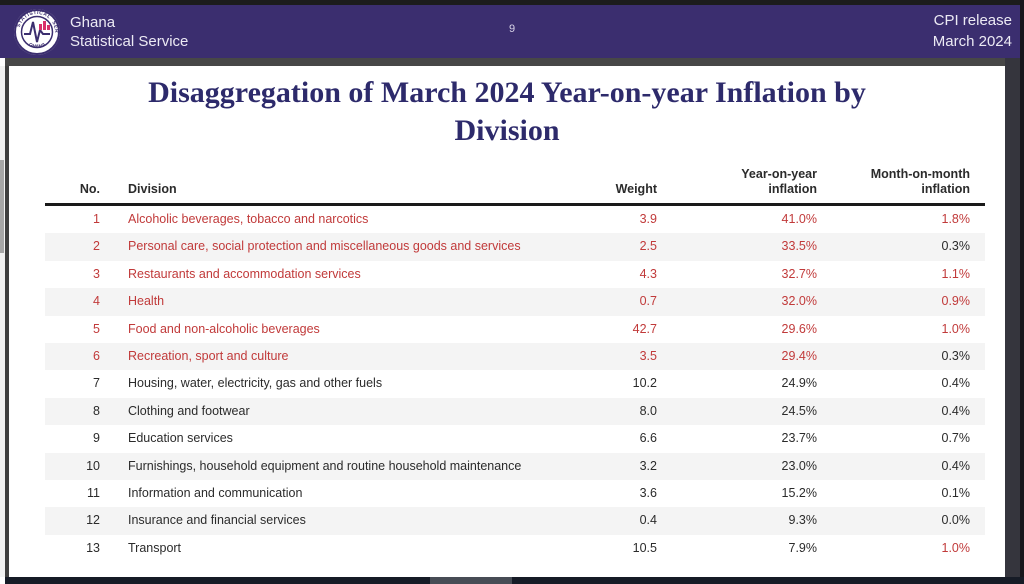 This screenshot has width=1024, height=584. Describe the element at coordinates (799, 246) in the screenshot. I see `yoy-inflation-value: 33.5%` at that location.